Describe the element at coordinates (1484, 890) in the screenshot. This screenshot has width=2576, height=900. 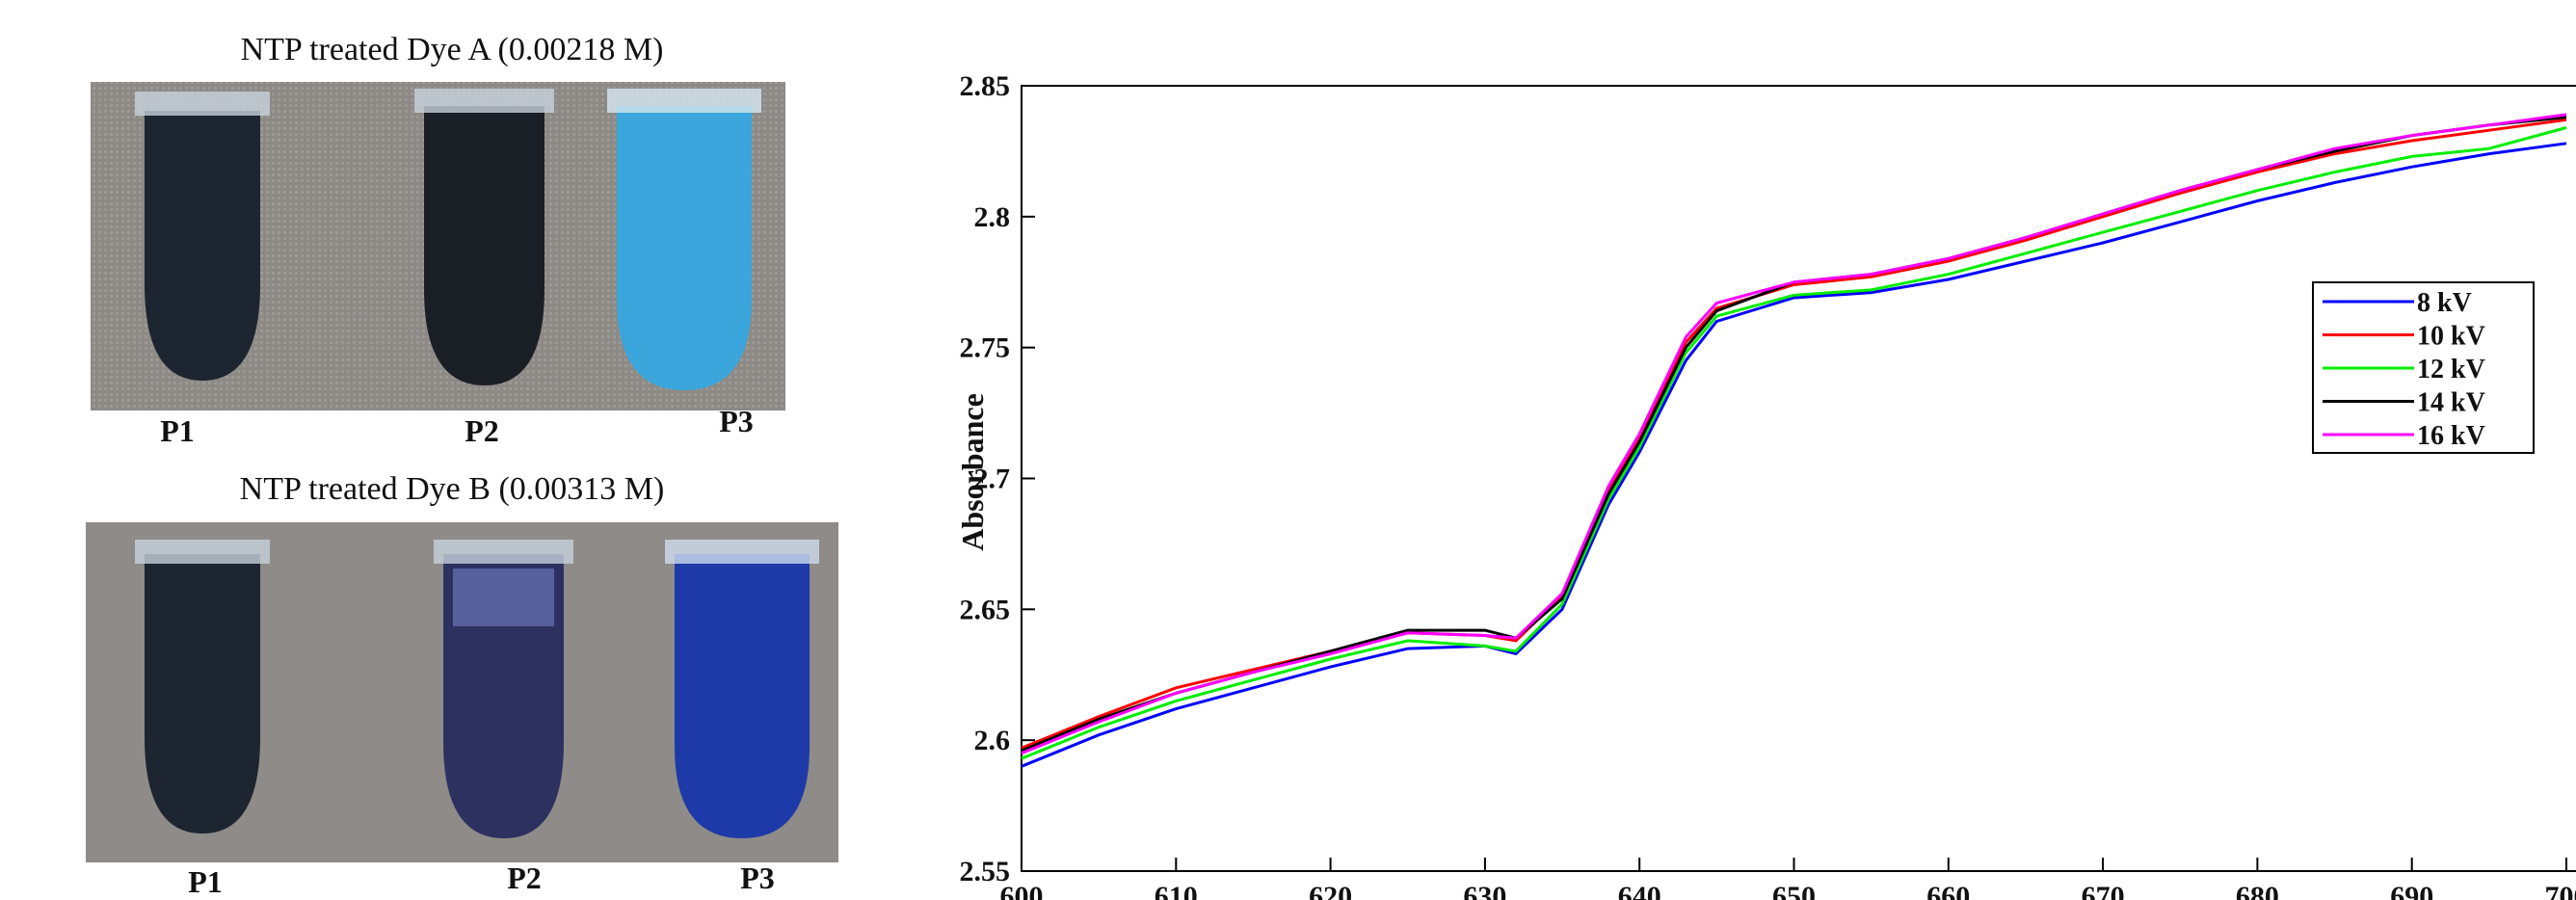
I see `x-tick-label: 630` at that location.